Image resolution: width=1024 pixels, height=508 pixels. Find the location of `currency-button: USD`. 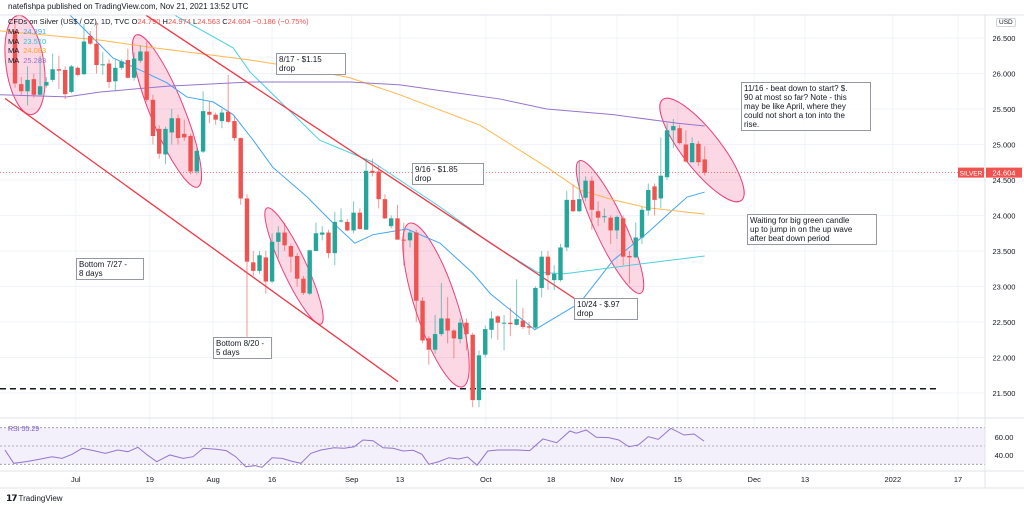

currency-button: USD is located at coordinates (1006, 22).